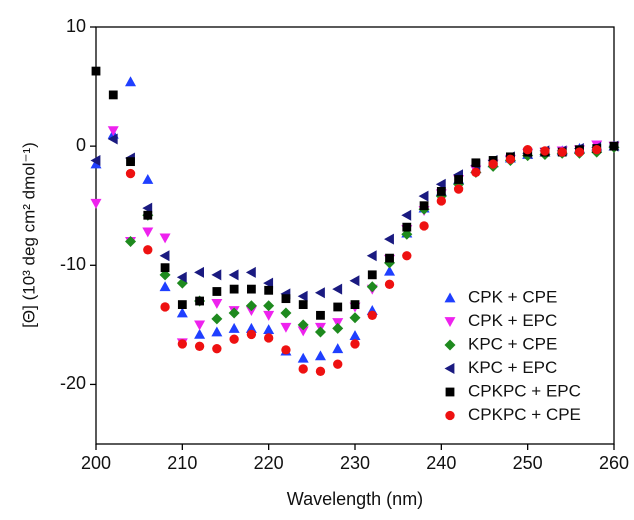  What do you see at coordinates (182, 463) in the screenshot?
I see `x-tick-label: 210` at bounding box center [182, 463].